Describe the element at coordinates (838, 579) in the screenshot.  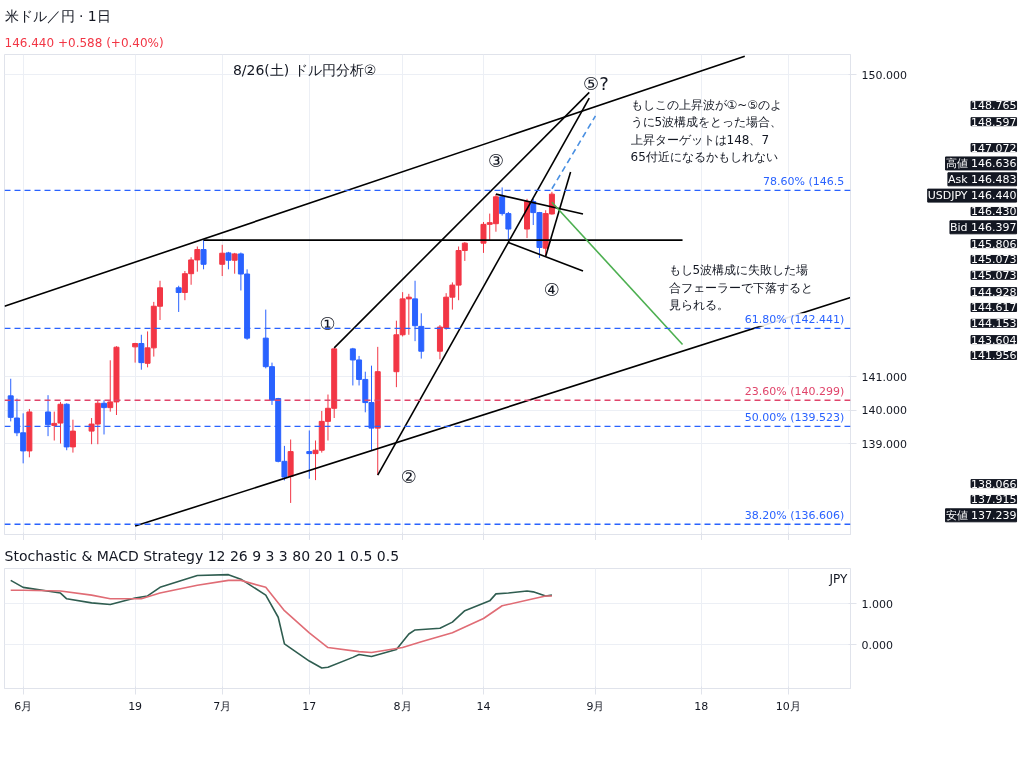
I see `annotation: JPY` at that location.